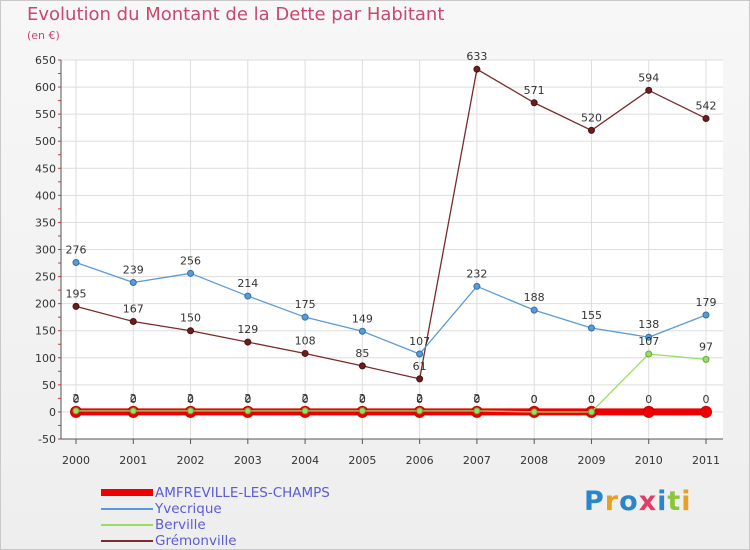 The image size is (750, 550). I want to click on x-tick-label: 2003, so click(248, 460).